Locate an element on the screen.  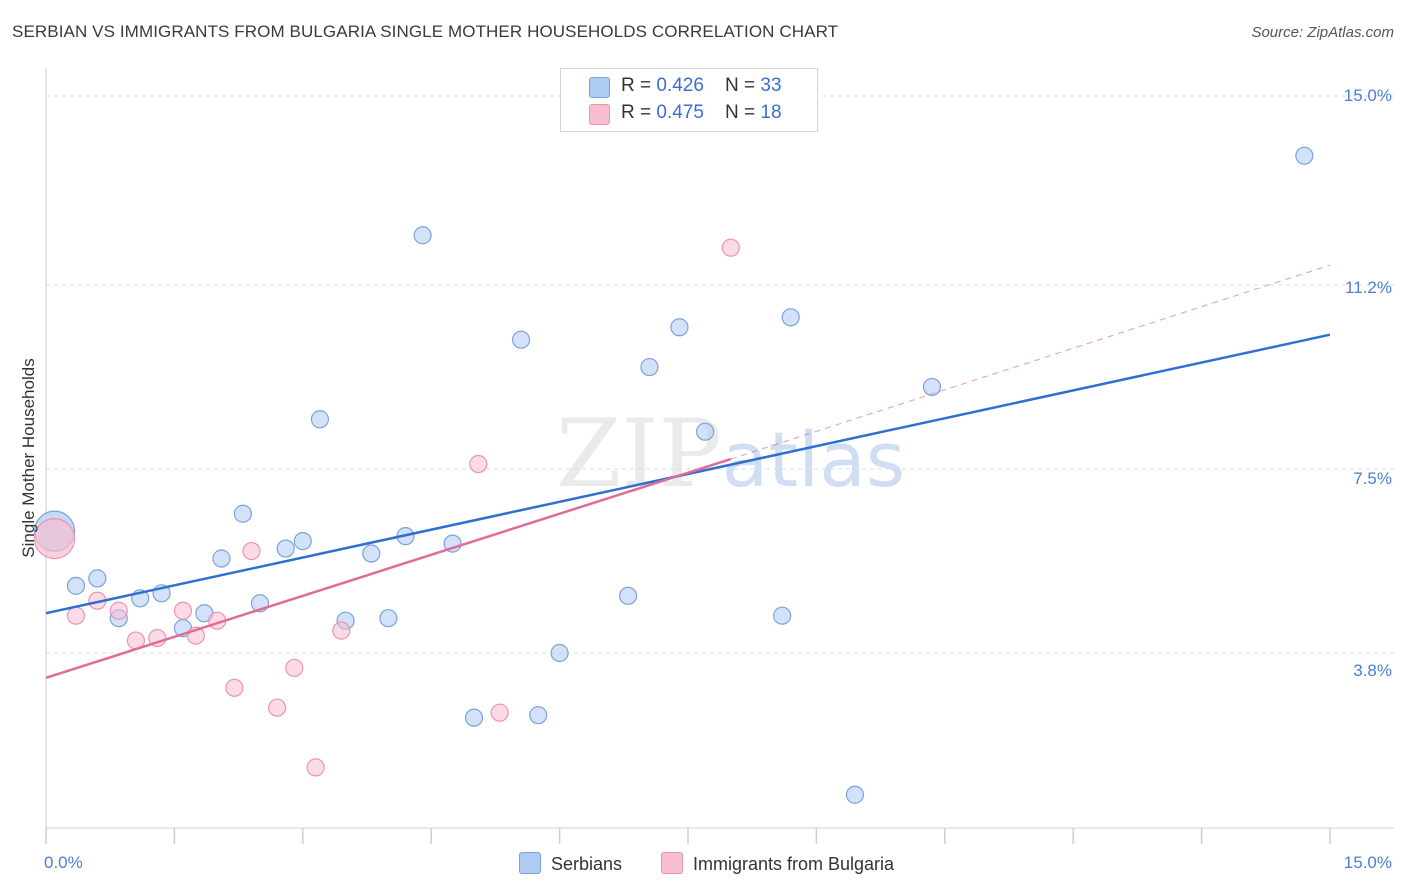
x-tick-label-0: 0.0% is located at coordinates (63, 862).